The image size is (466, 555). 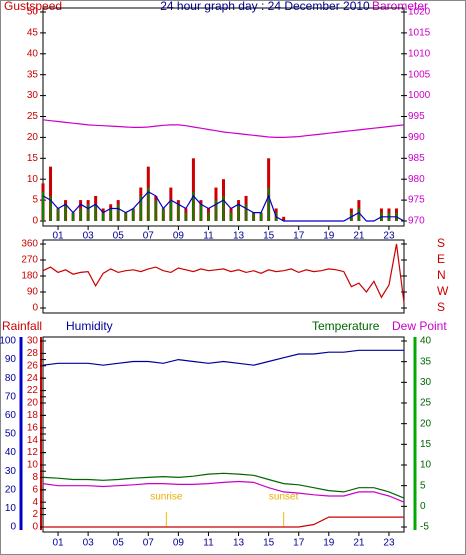 I want to click on y-tick-label: 360, so click(x=29, y=244).